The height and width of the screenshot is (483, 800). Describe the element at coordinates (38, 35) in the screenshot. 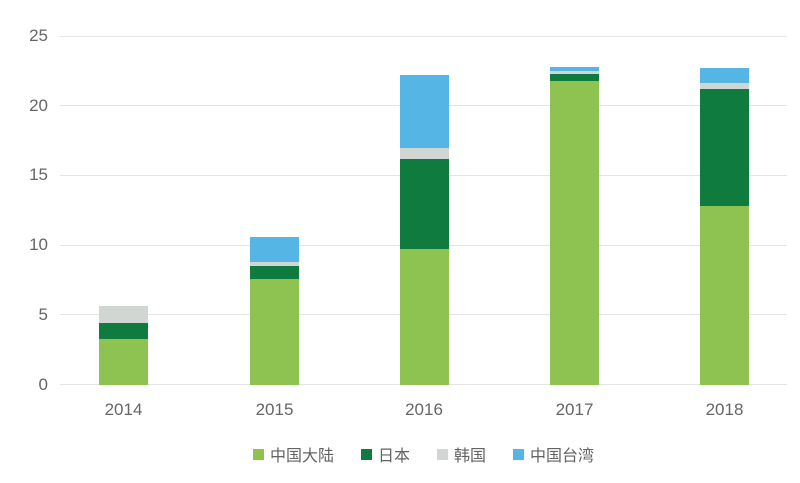

I see `y-tick-label: 25` at that location.